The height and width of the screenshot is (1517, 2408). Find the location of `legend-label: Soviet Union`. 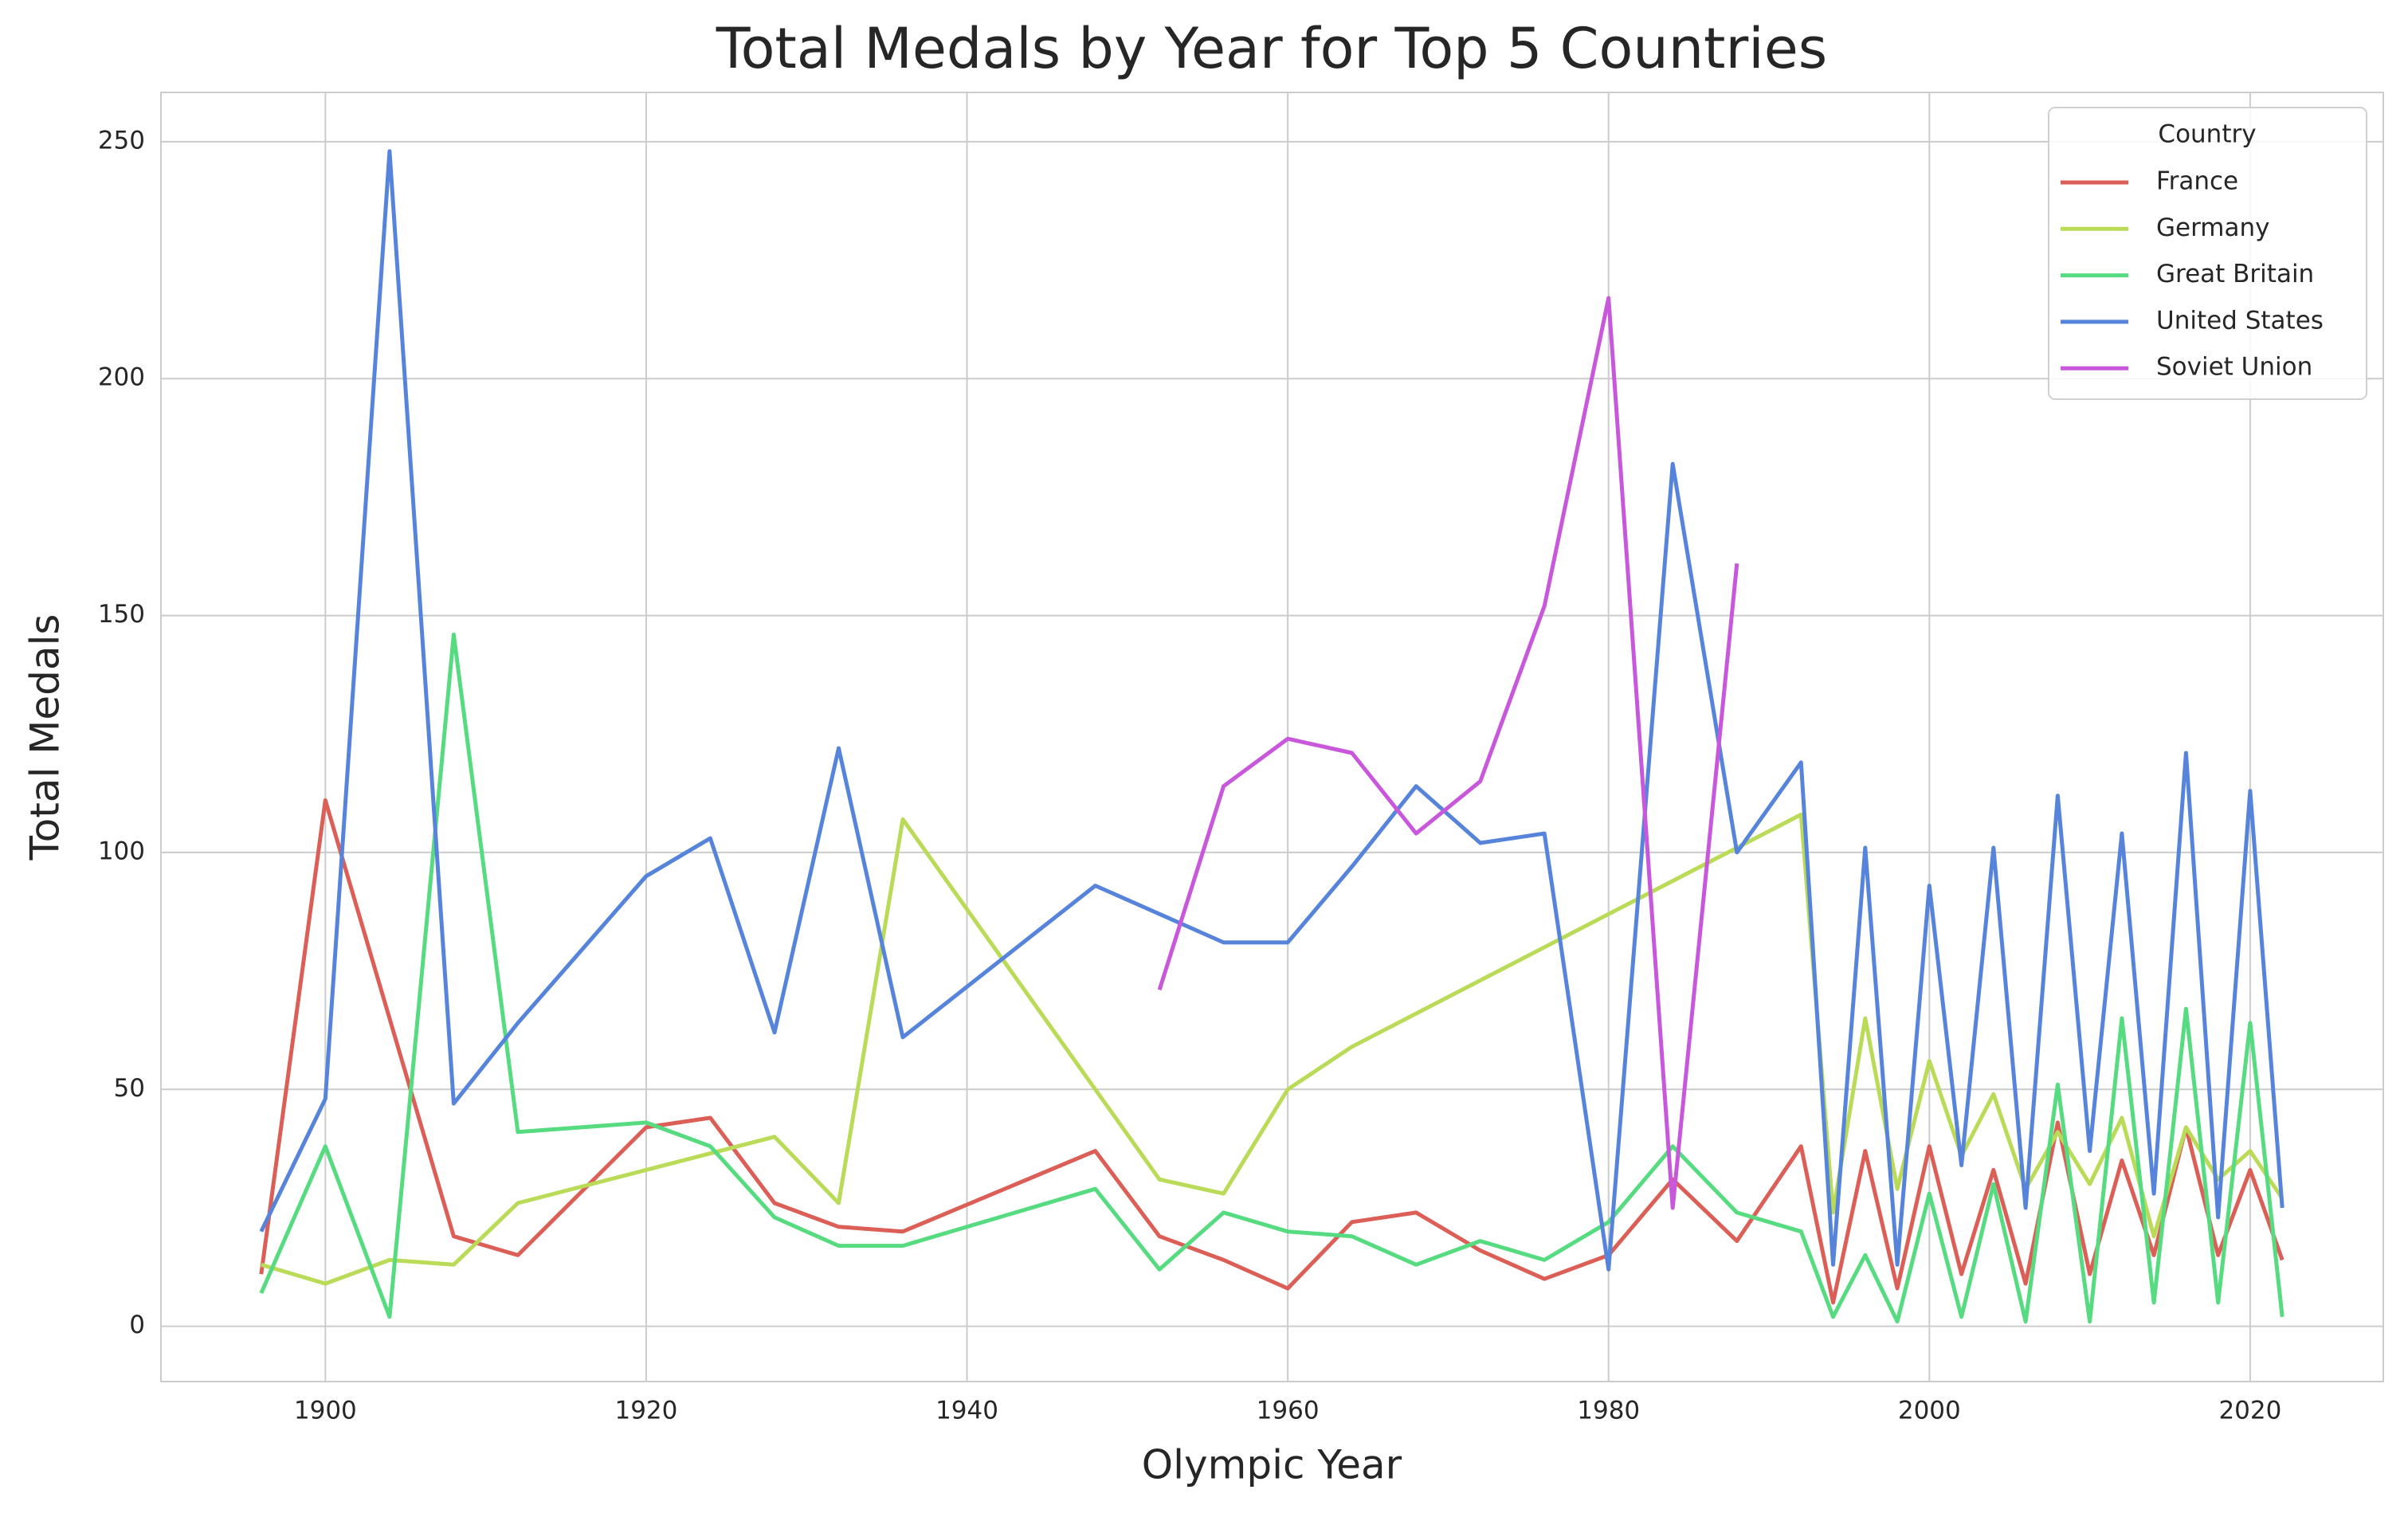

legend-label: Soviet Union is located at coordinates (2234, 367).